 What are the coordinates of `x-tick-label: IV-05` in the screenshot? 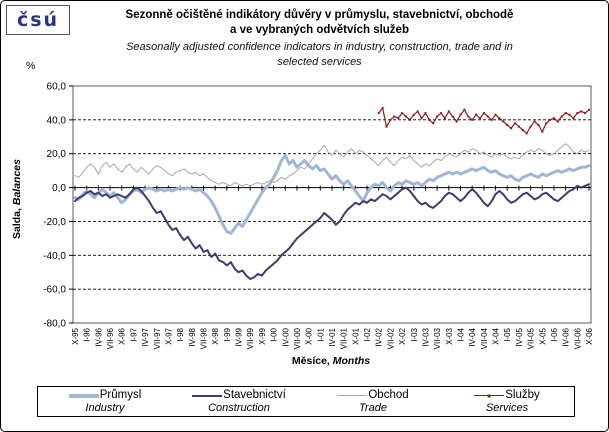 It's located at (519, 336).